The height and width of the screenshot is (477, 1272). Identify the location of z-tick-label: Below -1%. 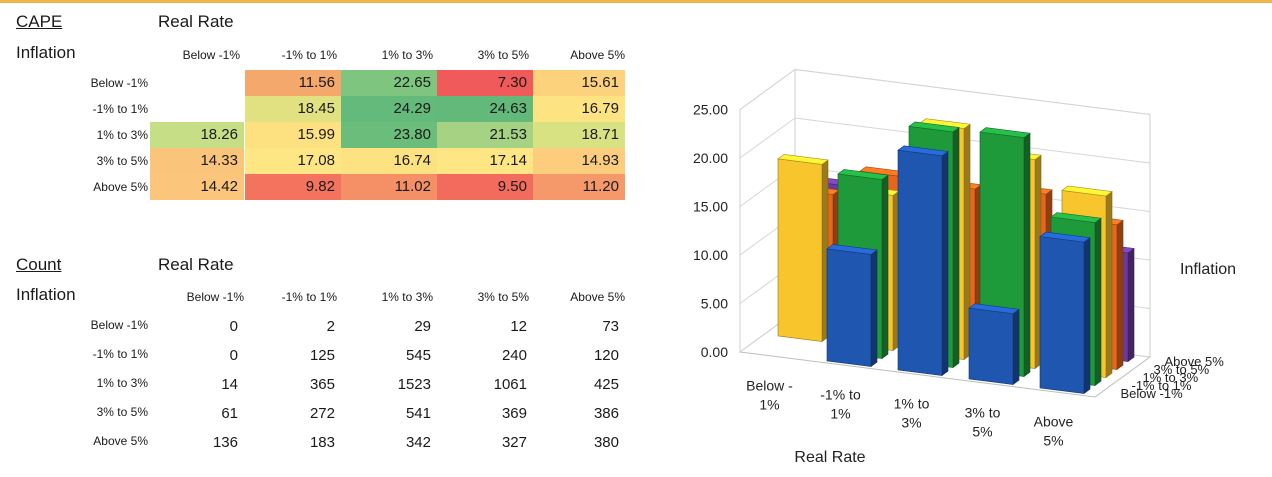
(1152, 393).